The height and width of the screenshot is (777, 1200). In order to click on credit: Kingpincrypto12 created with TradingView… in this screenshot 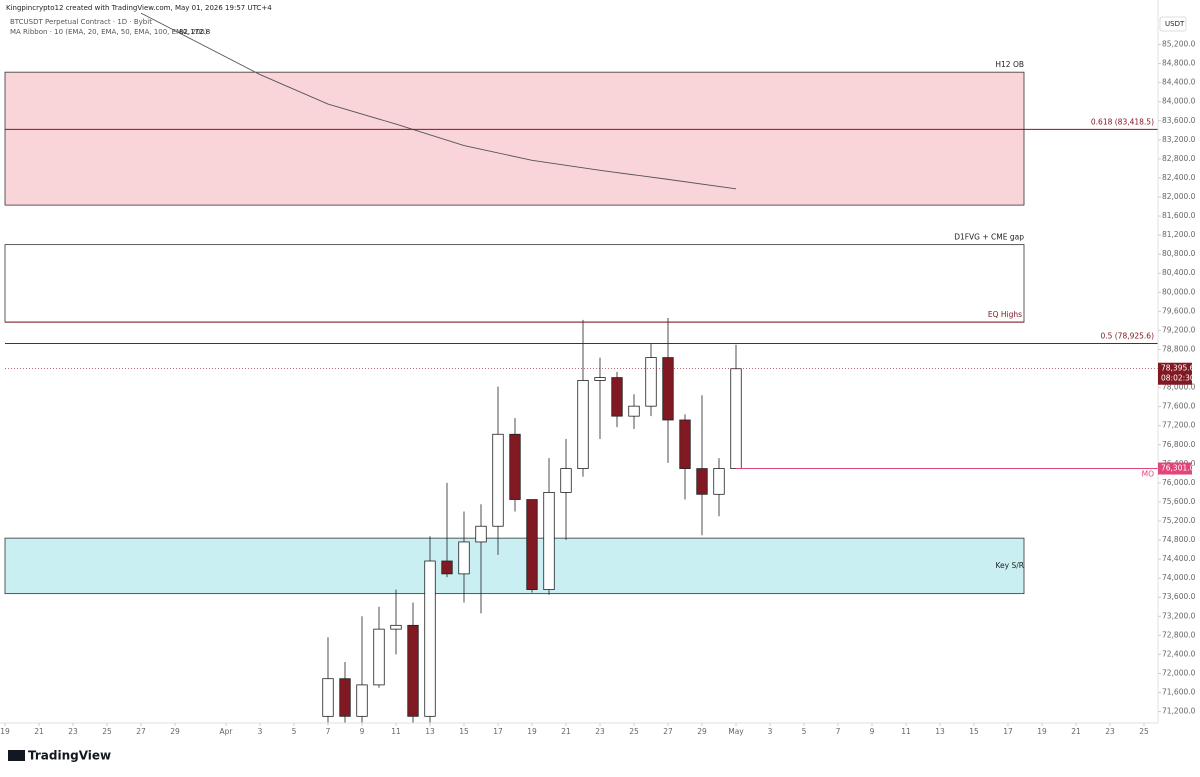, I will do `click(139, 8)`.